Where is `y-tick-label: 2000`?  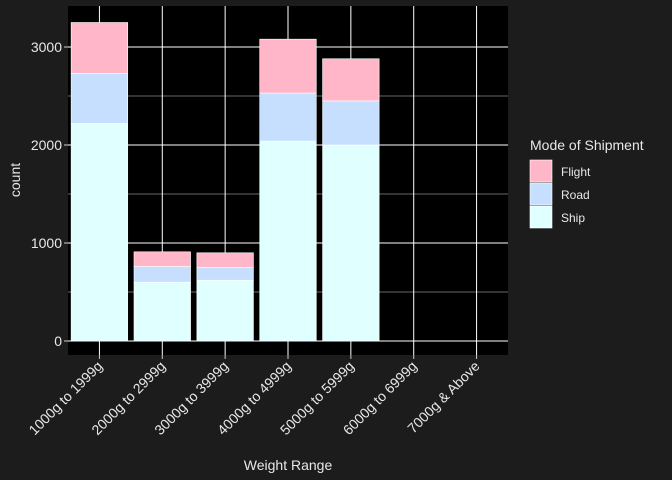 y-tick-label: 2000 is located at coordinates (46, 145).